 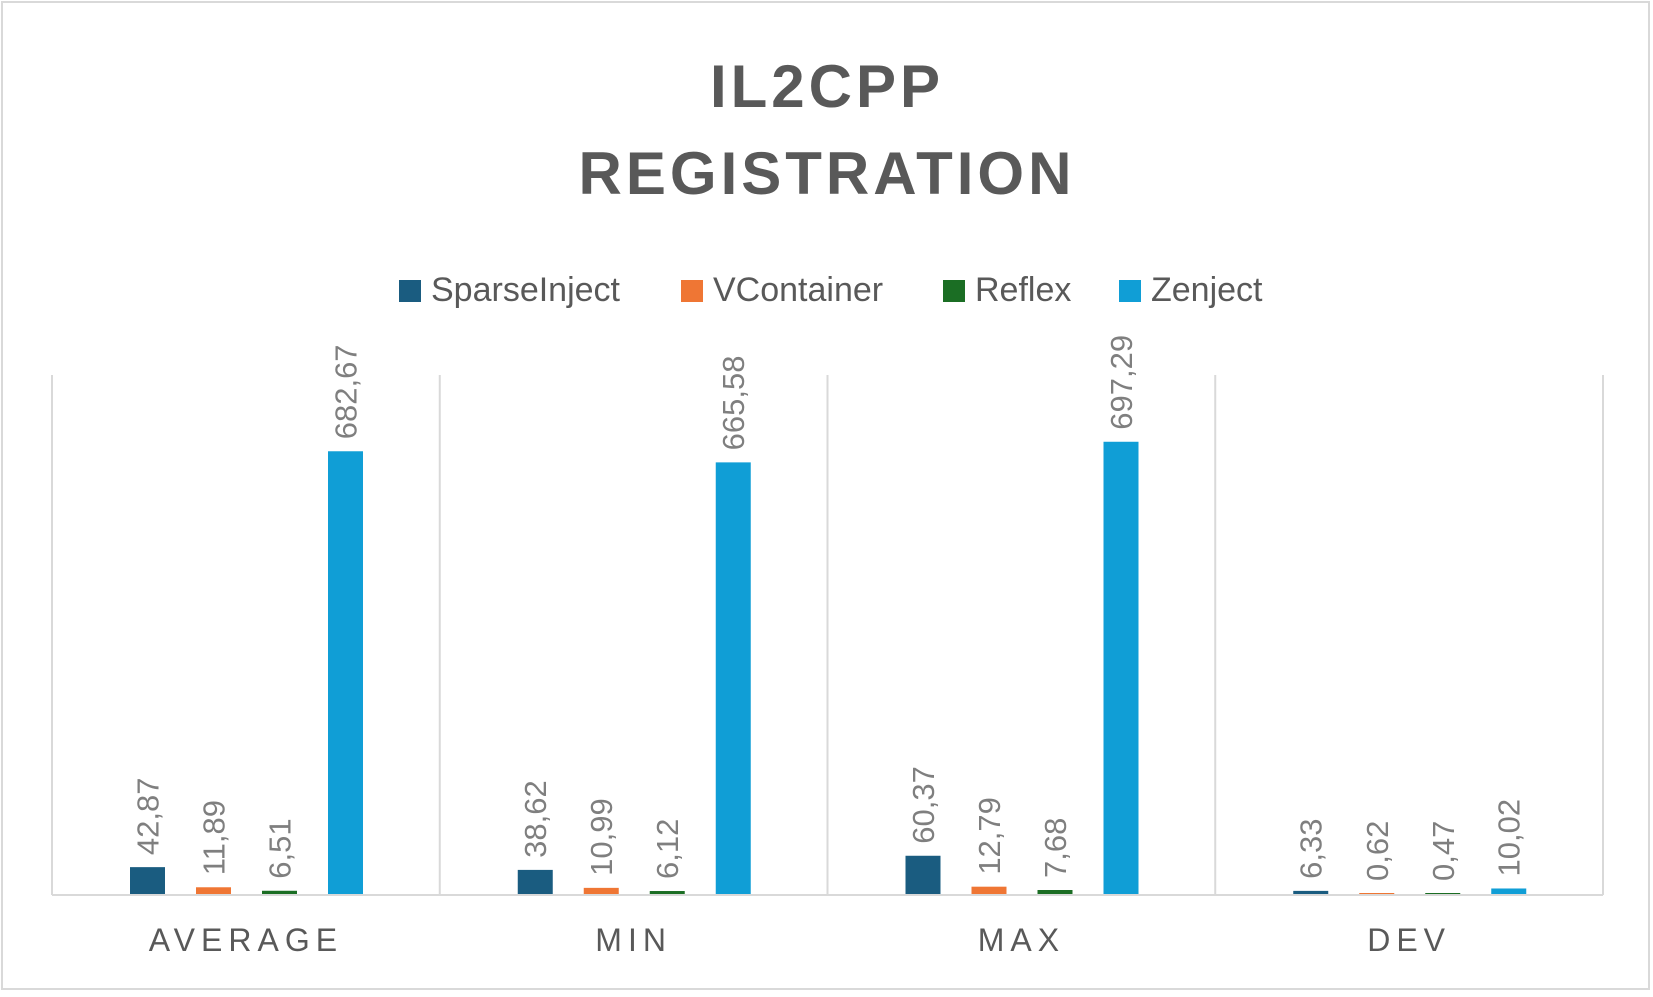 I want to click on bar-zenject-average, so click(x=345, y=673).